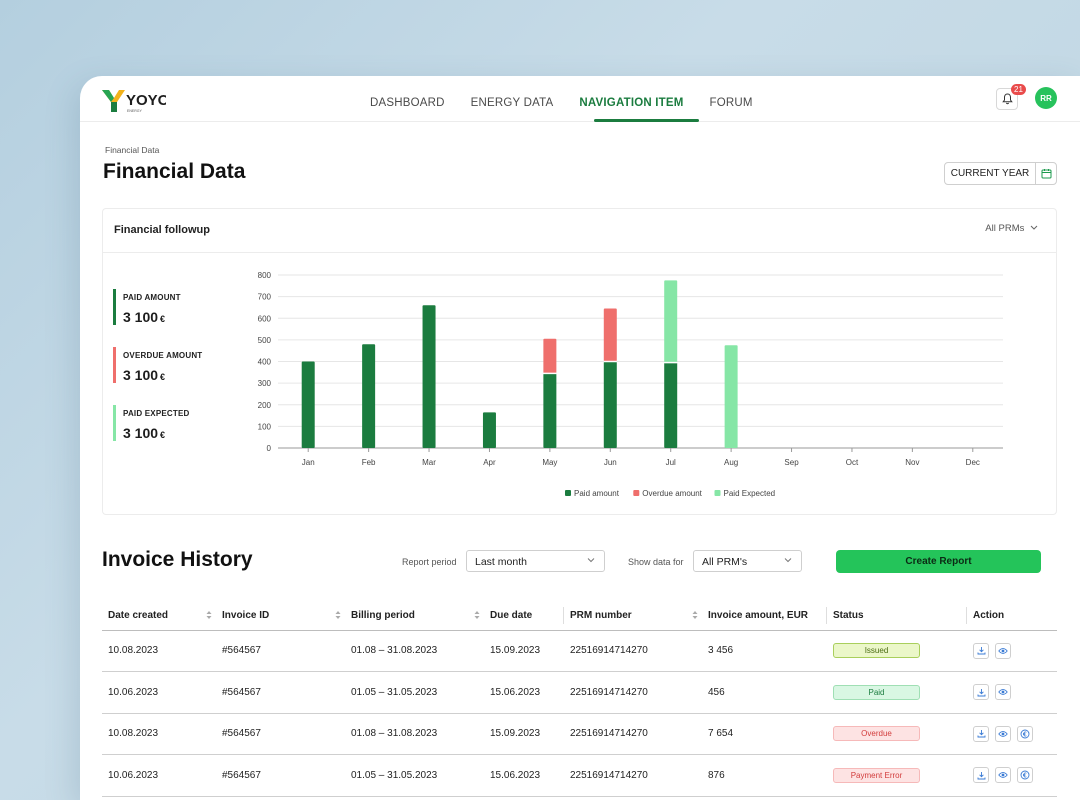  I want to click on bar-paid-expected, so click(731, 396).